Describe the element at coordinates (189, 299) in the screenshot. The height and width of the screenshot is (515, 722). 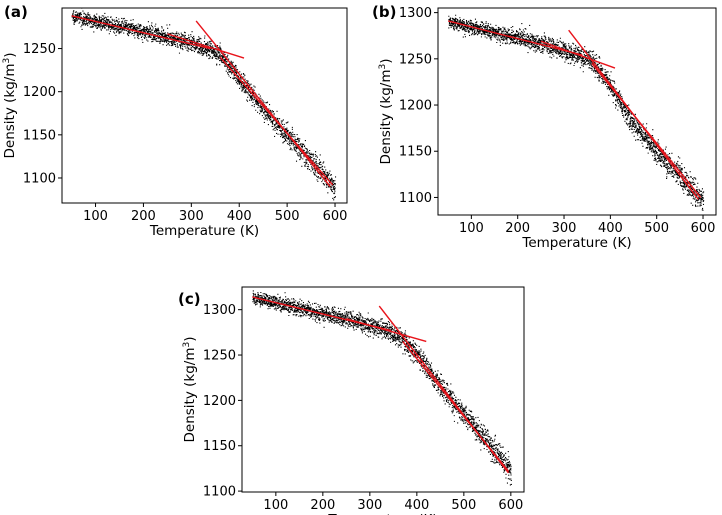
I see `panel-label: (c)` at that location.